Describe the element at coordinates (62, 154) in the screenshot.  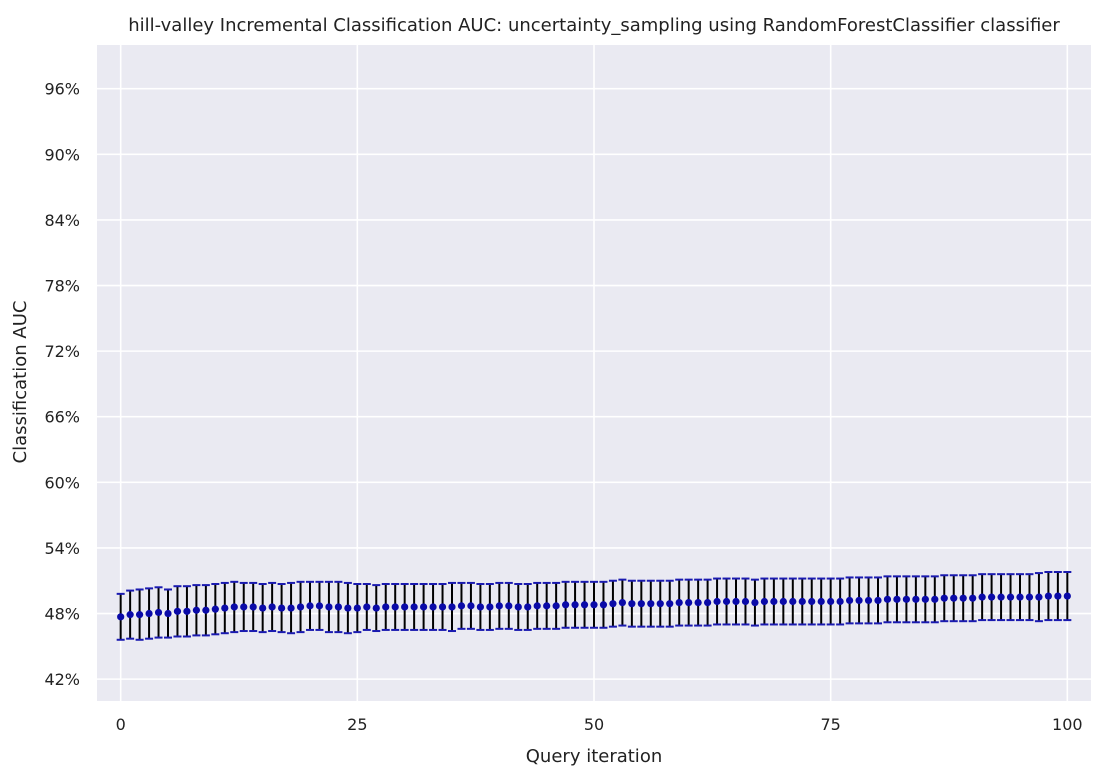
I see `y-tick-label: 90%` at that location.